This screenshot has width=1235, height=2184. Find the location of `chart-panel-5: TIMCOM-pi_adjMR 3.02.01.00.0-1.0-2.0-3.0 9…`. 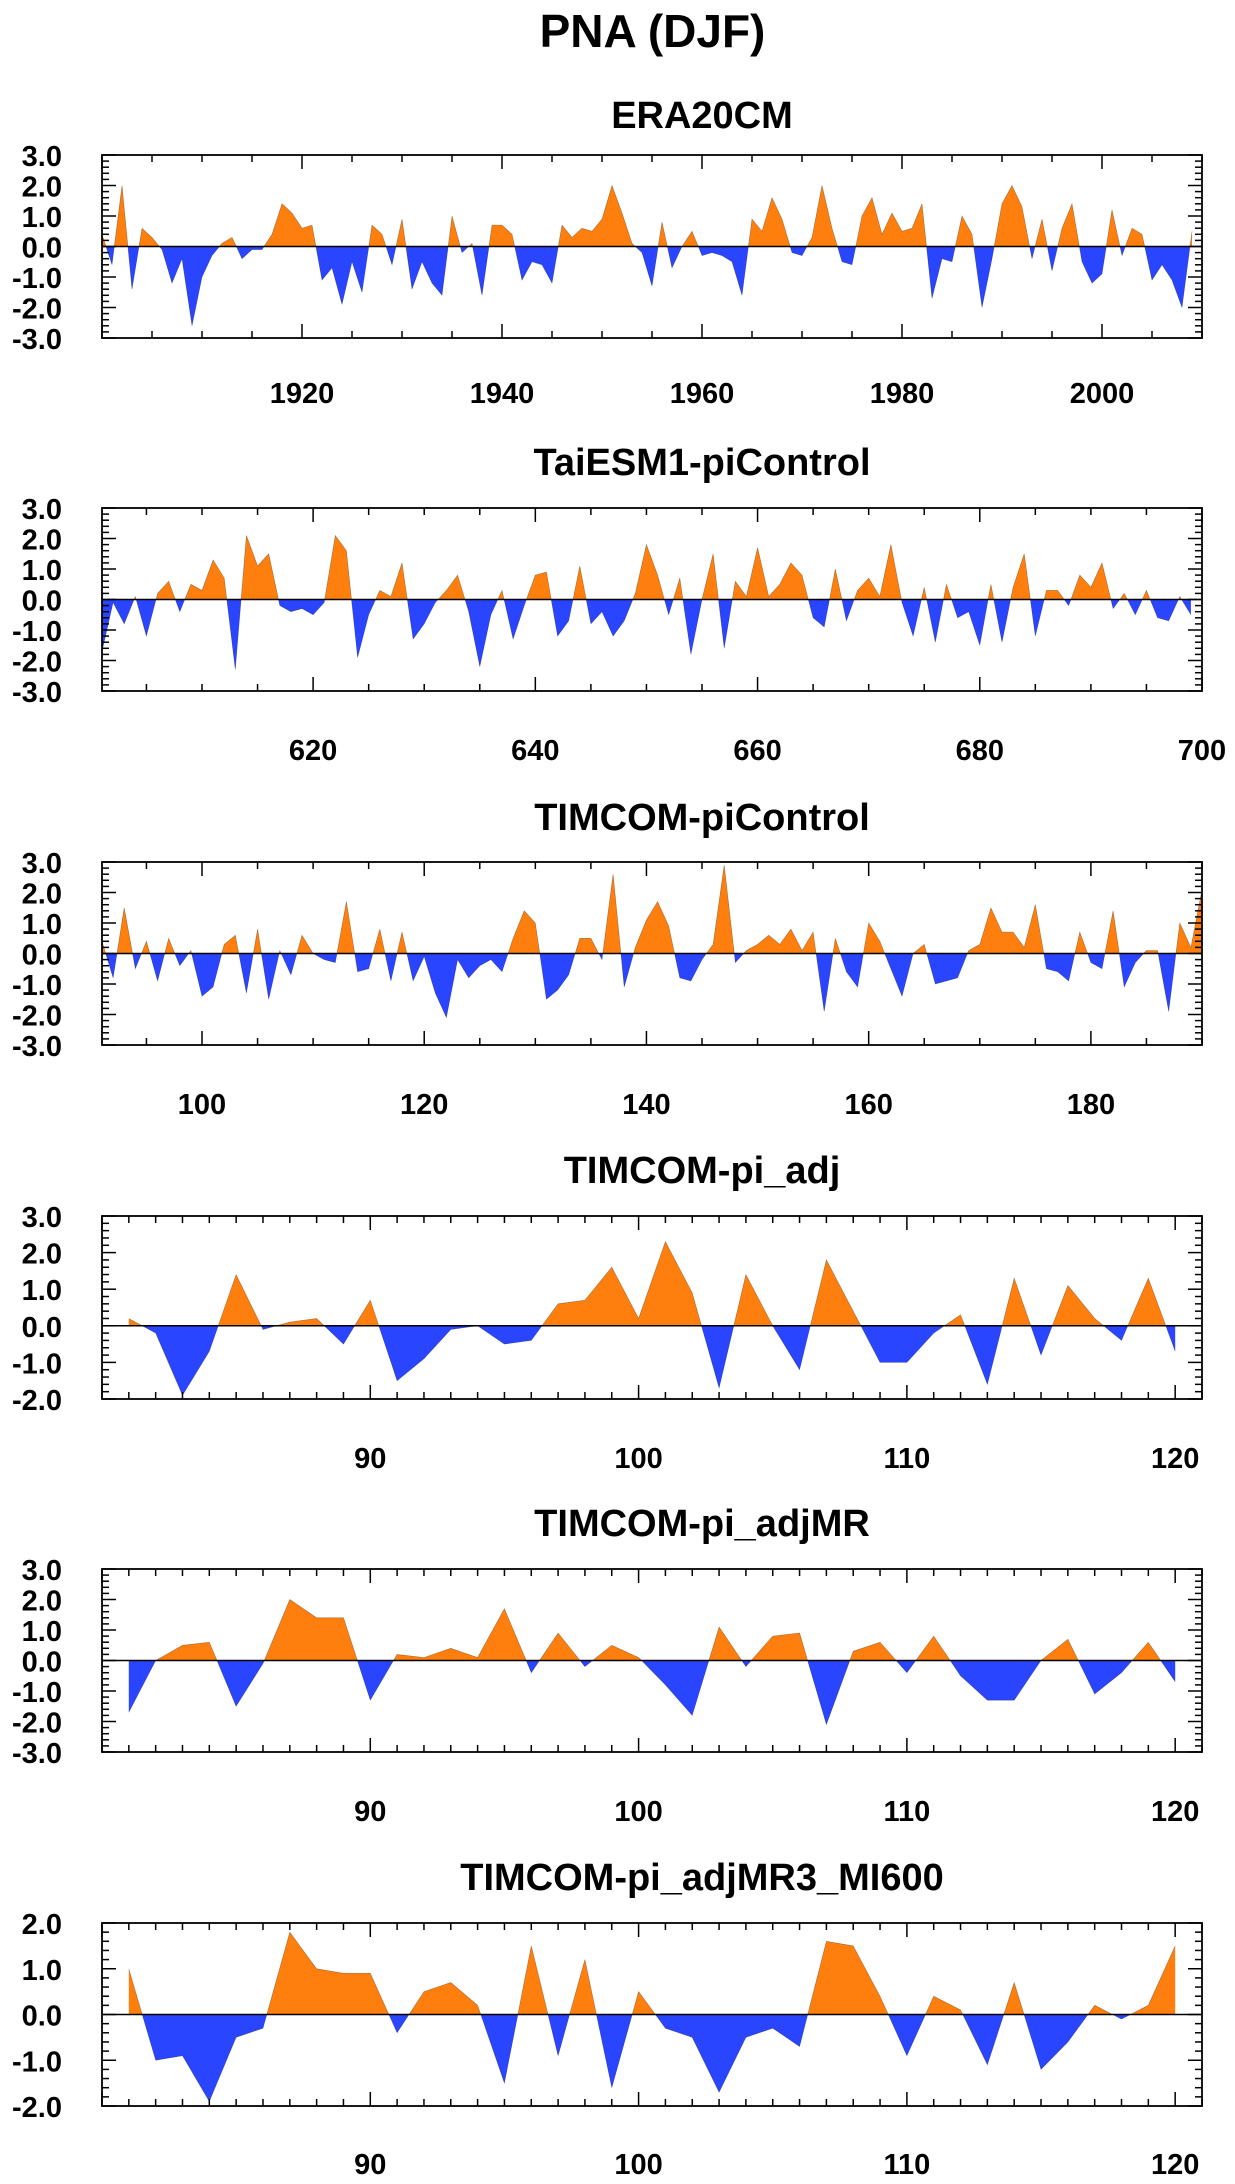

chart-panel-5: TIMCOM-pi_adjMR 3.02.01.00.0-1.0-2.0-3.0 9… is located at coordinates (607, 1665).